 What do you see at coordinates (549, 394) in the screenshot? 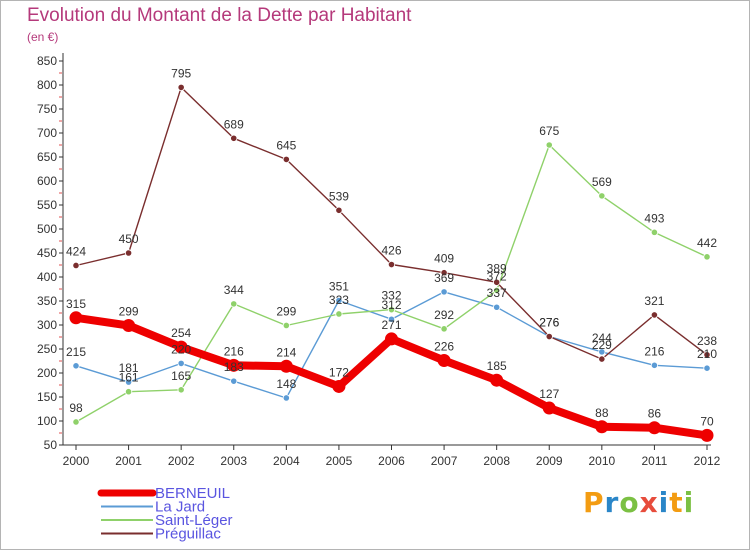
I see `data-label-berneuil: 127` at bounding box center [549, 394].